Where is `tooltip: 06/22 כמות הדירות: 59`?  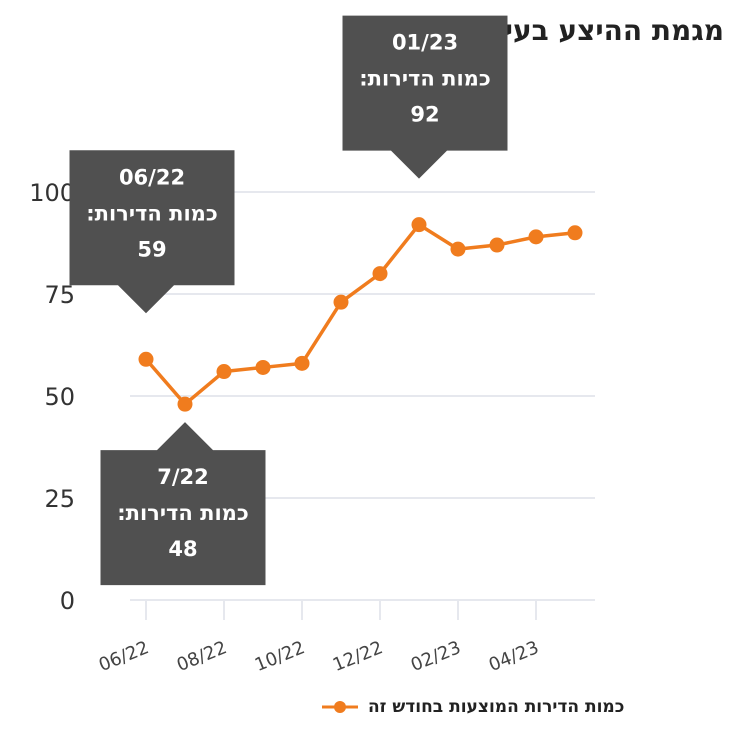 tooltip: 06/22 כמות הדירות: 59 is located at coordinates (152, 232).